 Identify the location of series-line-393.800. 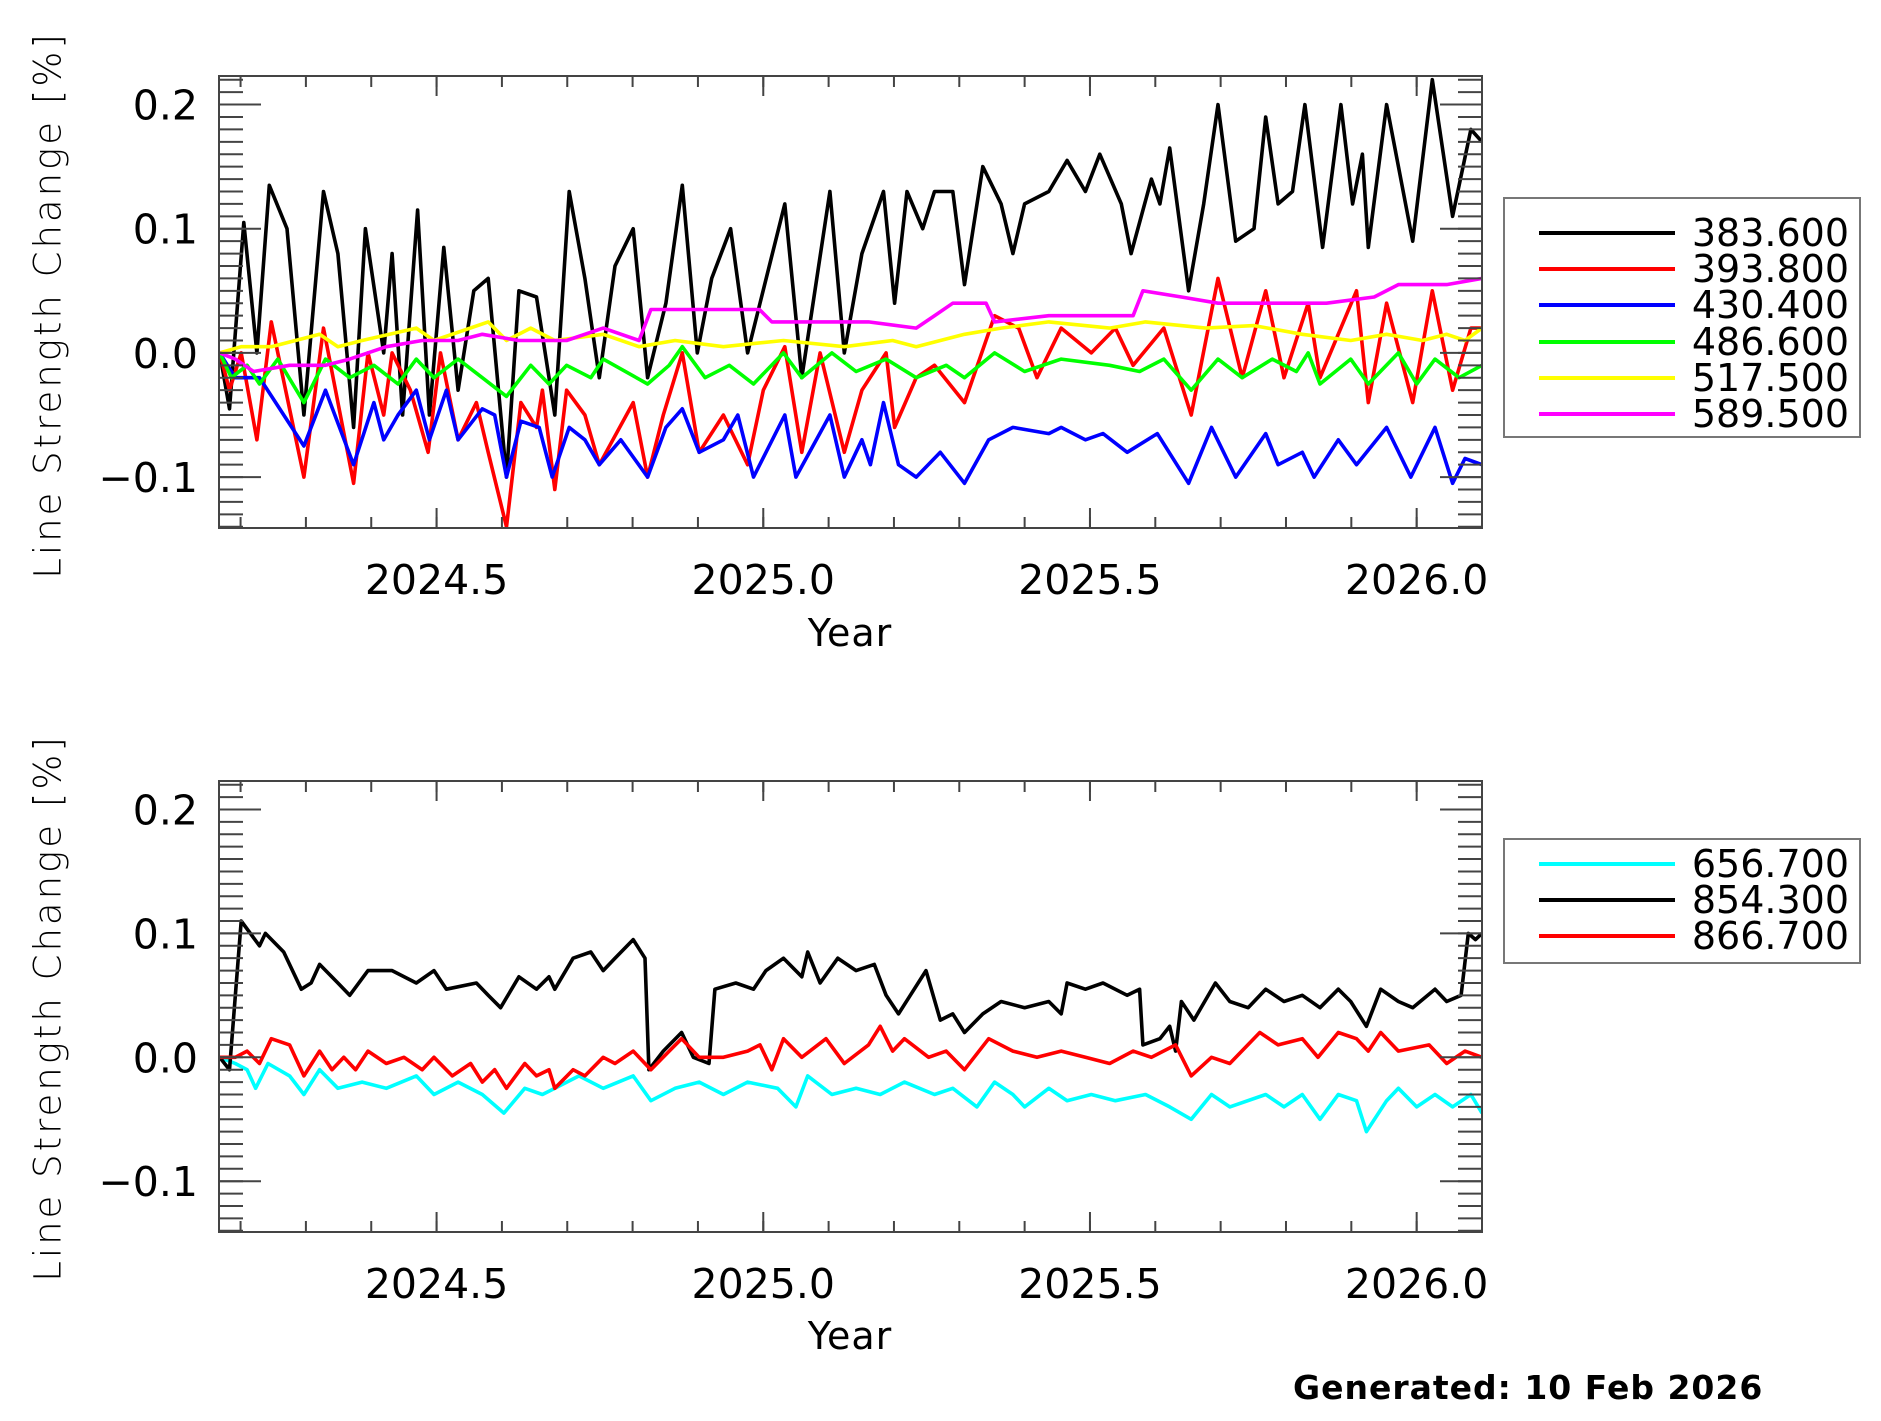
(850, 402).